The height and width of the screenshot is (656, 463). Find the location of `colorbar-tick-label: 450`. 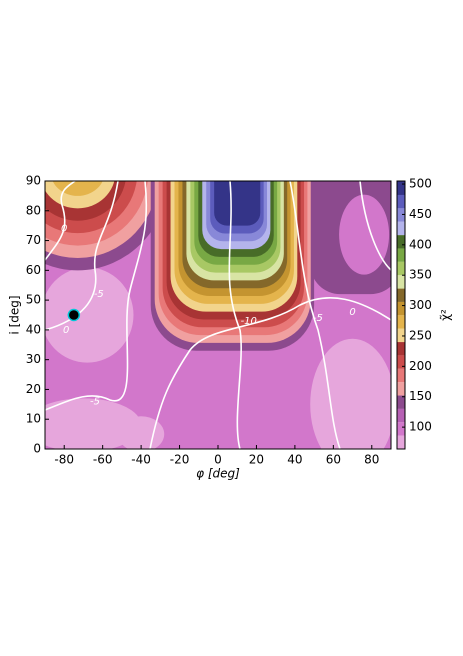

colorbar-tick-label: 450 is located at coordinates (420, 214).